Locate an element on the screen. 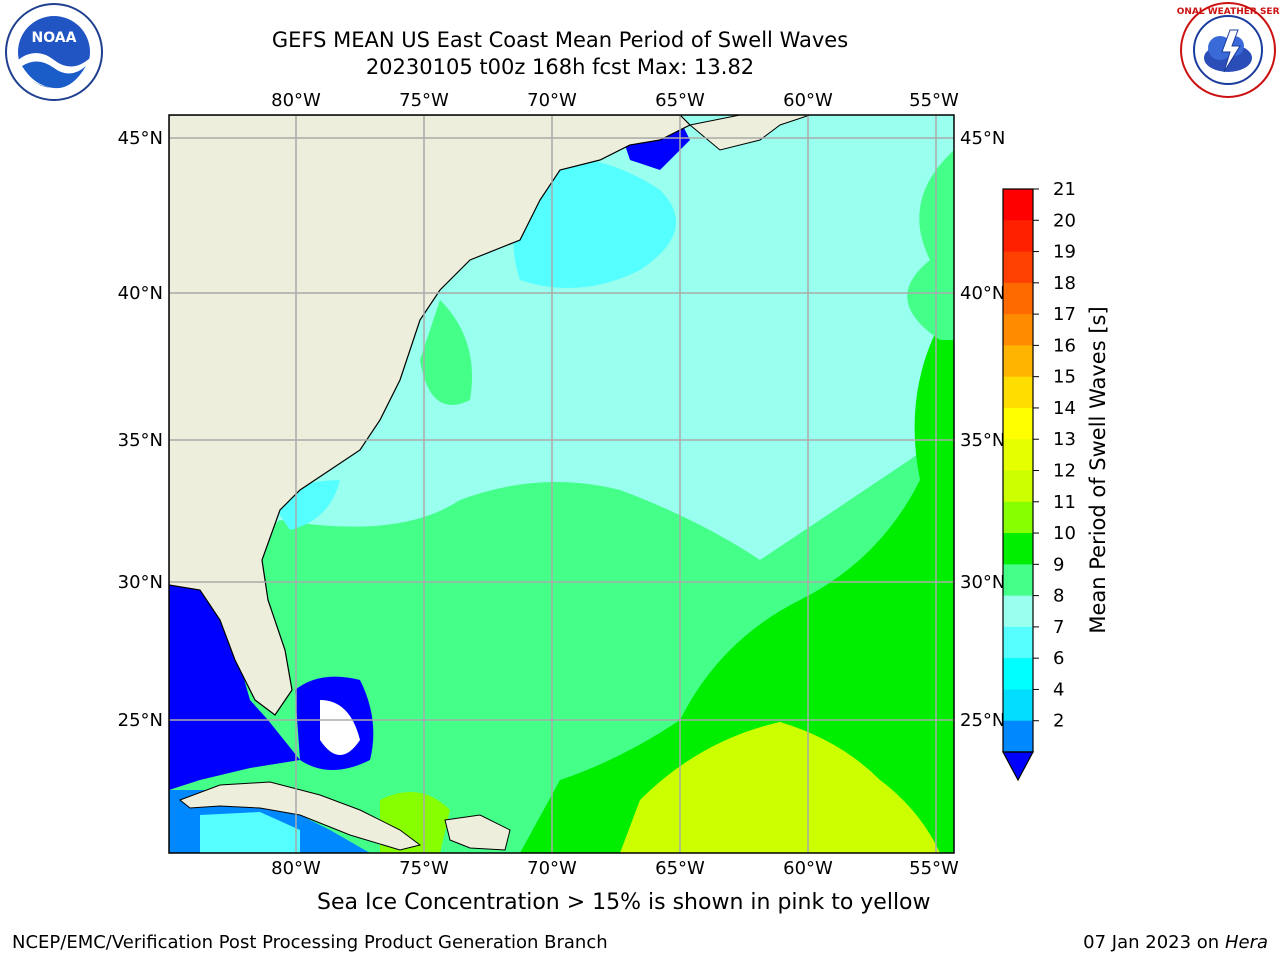 The width and height of the screenshot is (1280, 960). lon-labels-bottom: 80°W 75°W 70°W 65°W 60°W 55°W is located at coordinates (615, 868).